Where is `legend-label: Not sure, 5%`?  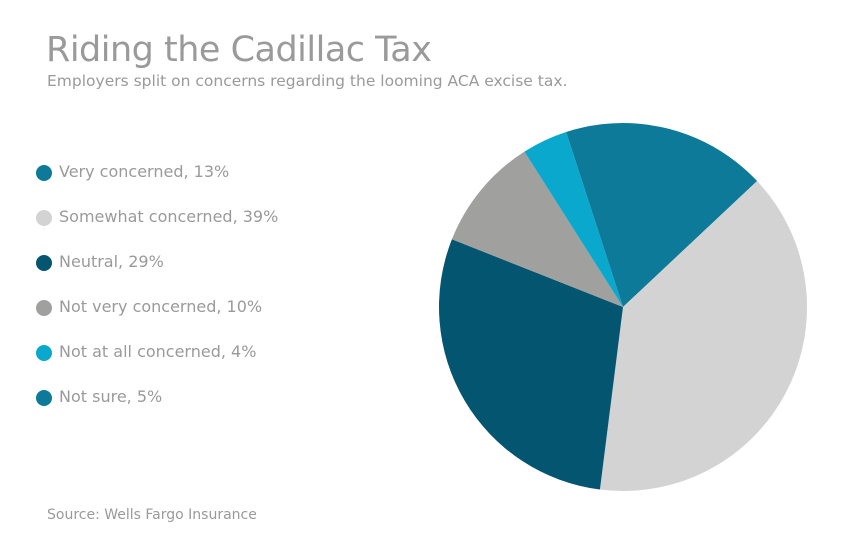 legend-label: Not sure, 5% is located at coordinates (111, 396).